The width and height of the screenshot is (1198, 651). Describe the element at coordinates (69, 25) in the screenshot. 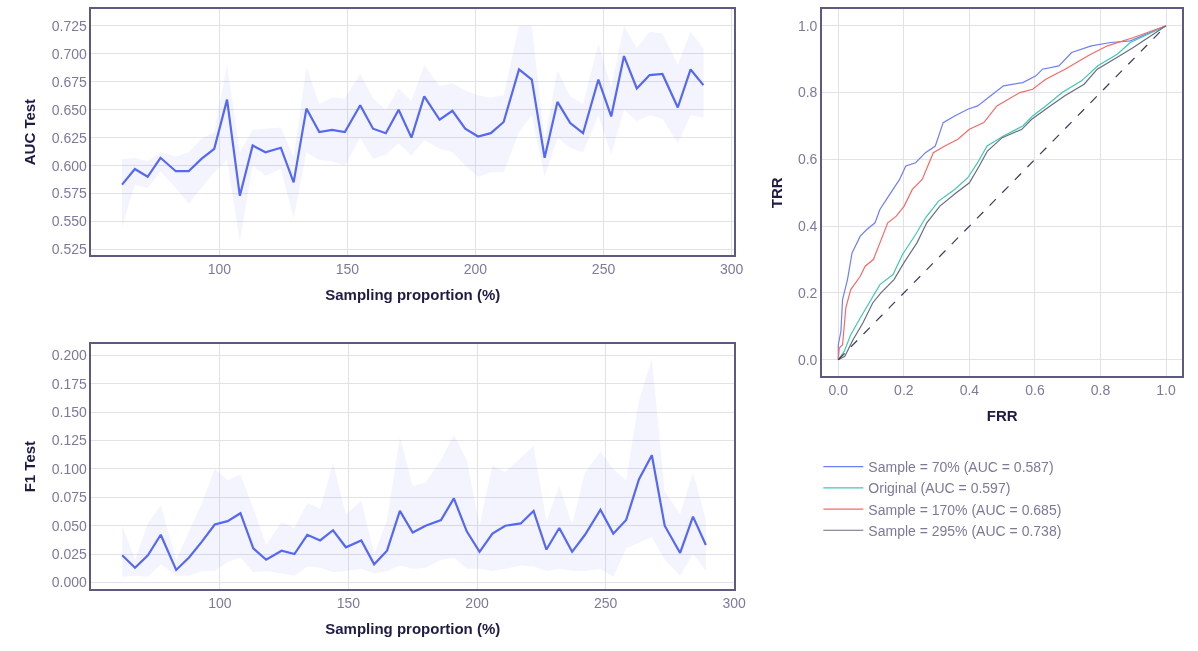

I see `y-tick-label: 0.725` at that location.